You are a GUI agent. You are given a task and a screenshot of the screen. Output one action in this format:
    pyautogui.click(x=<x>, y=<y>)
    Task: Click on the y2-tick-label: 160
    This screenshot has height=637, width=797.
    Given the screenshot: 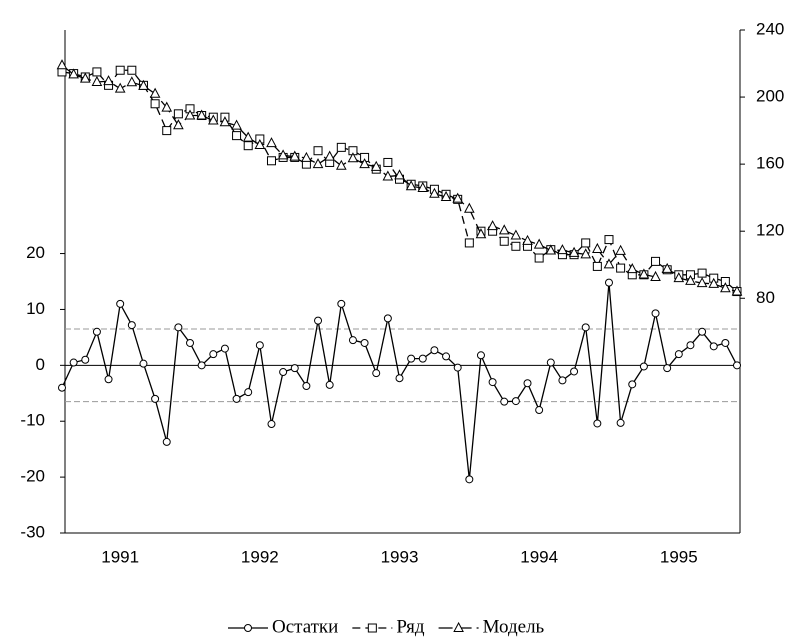 What is the action you would take?
    pyautogui.click(x=770, y=163)
    